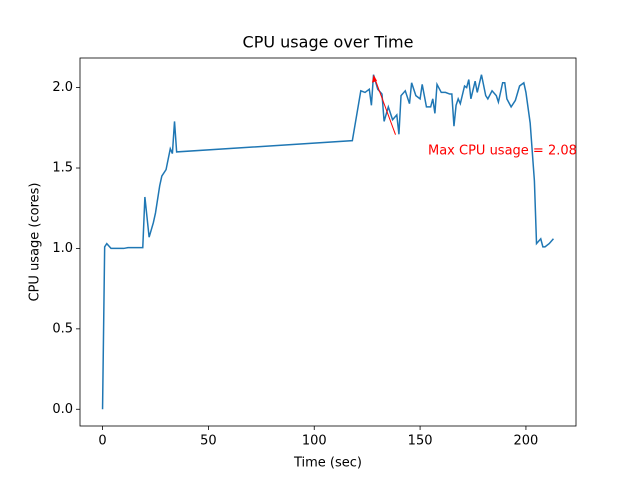  I want to click on annotation-arrowhead, so click(375, 78).